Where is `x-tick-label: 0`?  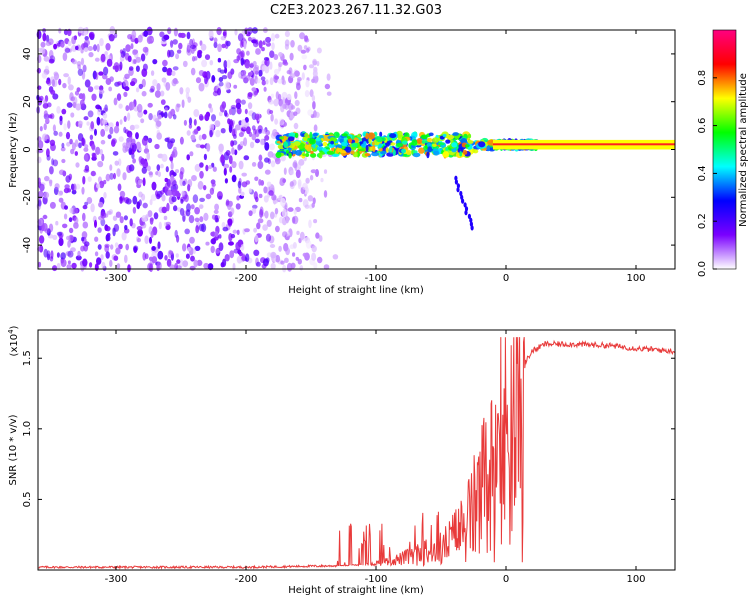
x-tick-label: 0 is located at coordinates (506, 579).